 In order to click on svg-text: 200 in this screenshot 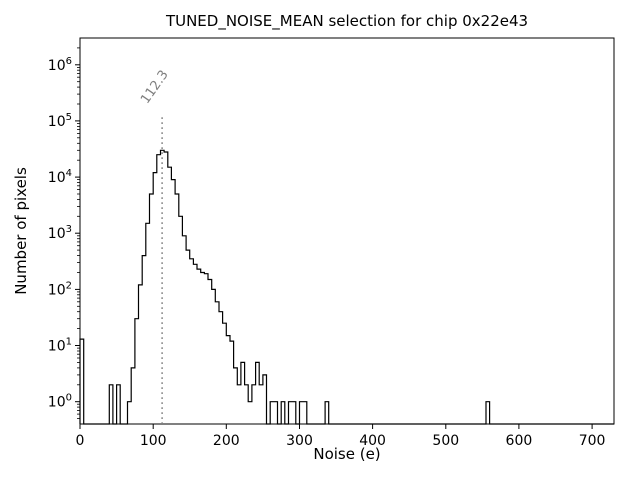, I will do `click(226, 441)`.